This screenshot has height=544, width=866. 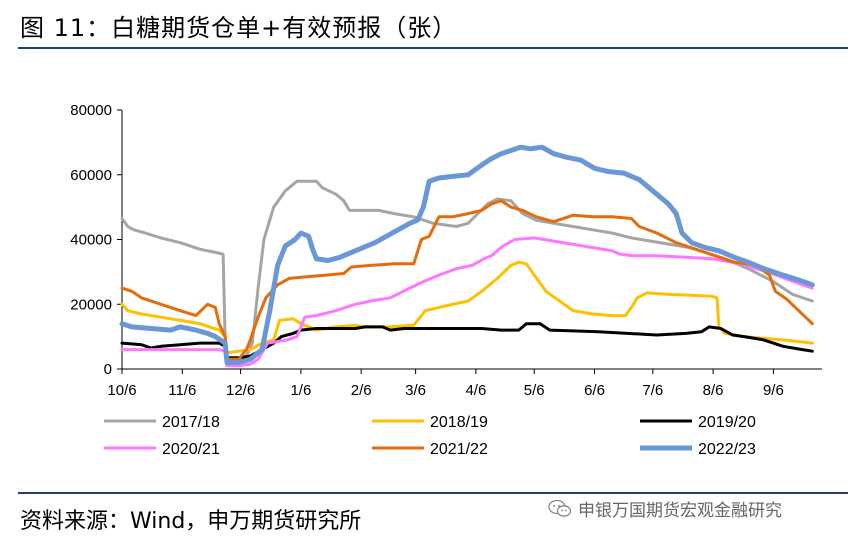 I want to click on x-tick-label: 11/6, so click(x=182, y=390).